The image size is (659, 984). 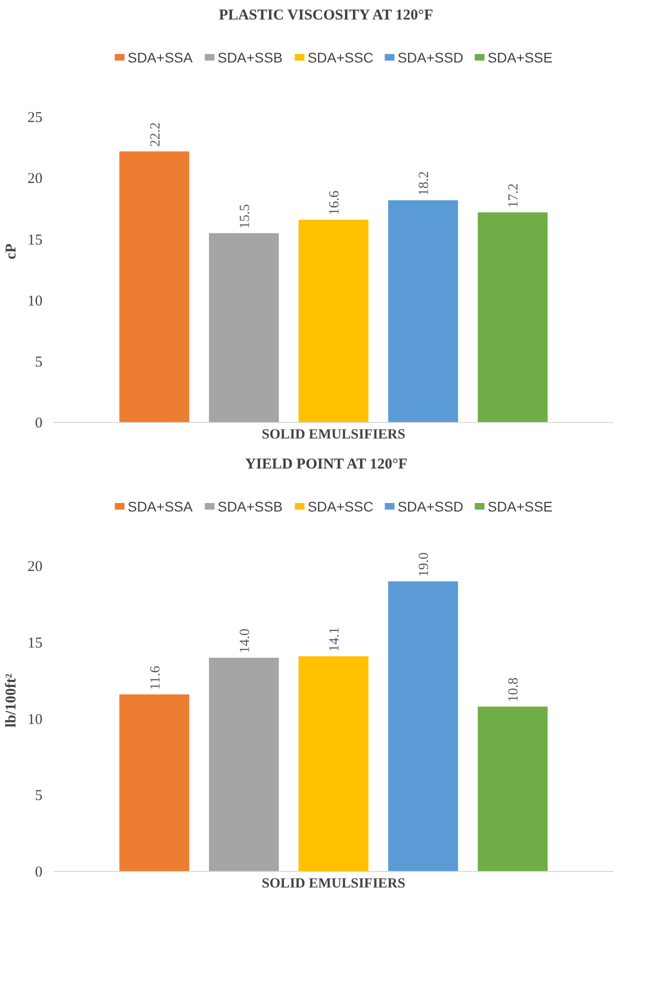 I want to click on data-label: 19.0, so click(x=424, y=564).